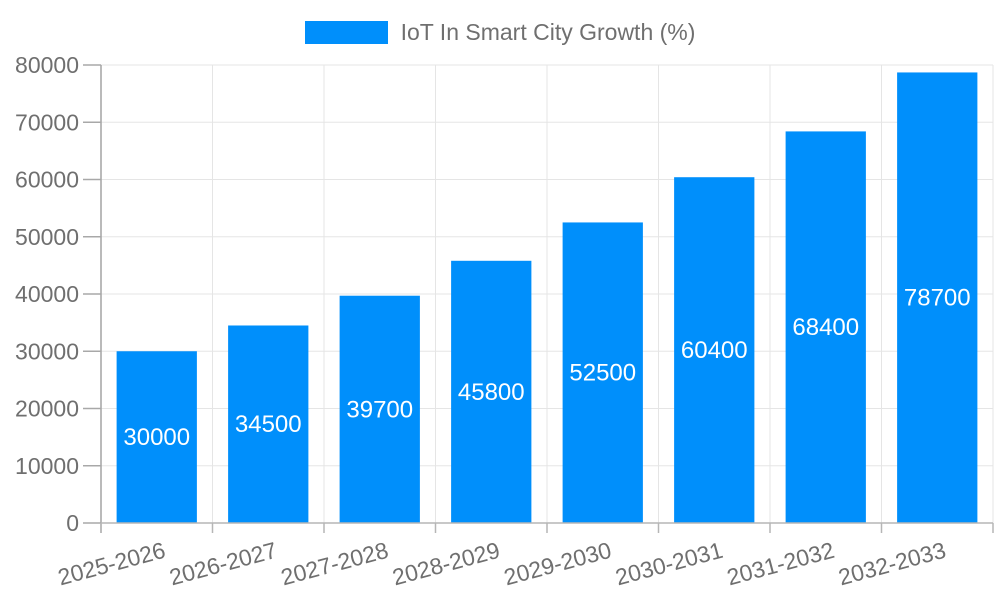 The image size is (1000, 600). Describe the element at coordinates (548, 32) in the screenshot. I see `legend-label: IoT In Smart City Growth (%)` at that location.